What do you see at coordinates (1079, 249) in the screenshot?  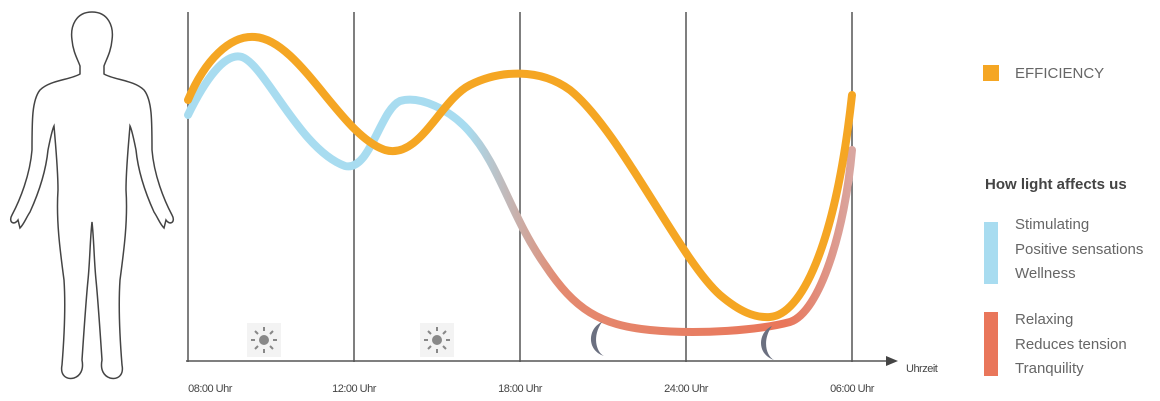 I see `legend-label: Positive sensations` at bounding box center [1079, 249].